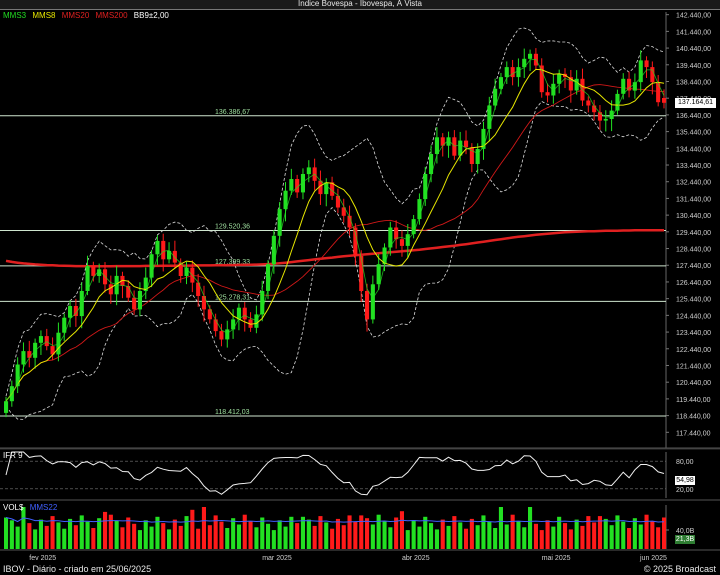  Describe the element at coordinates (232, 262) in the screenshot. I see `level-label: 127.399,33` at that location.